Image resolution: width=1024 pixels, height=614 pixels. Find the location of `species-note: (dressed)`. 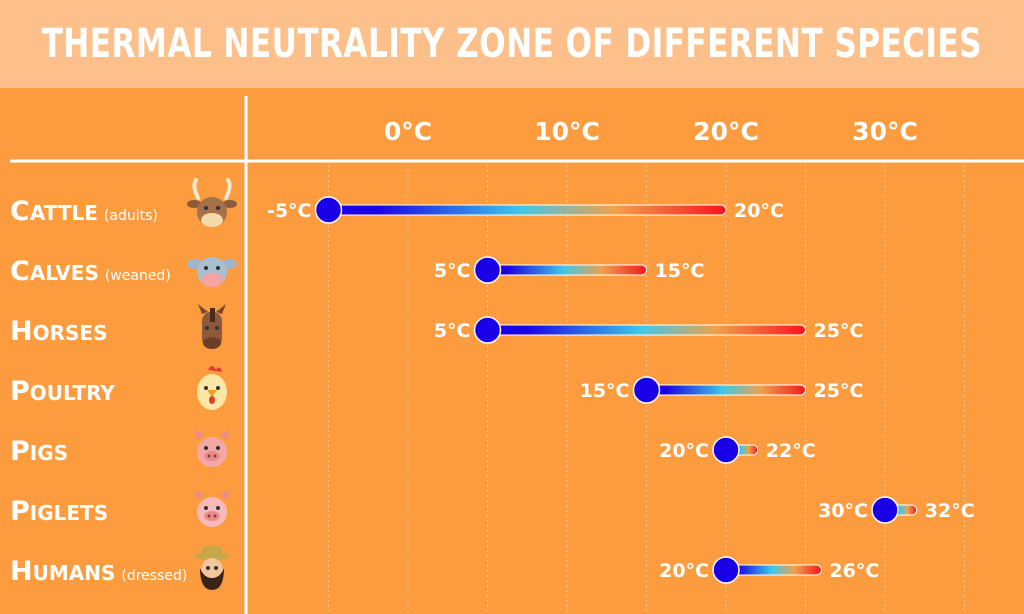

species-note: (dressed) is located at coordinates (154, 576).